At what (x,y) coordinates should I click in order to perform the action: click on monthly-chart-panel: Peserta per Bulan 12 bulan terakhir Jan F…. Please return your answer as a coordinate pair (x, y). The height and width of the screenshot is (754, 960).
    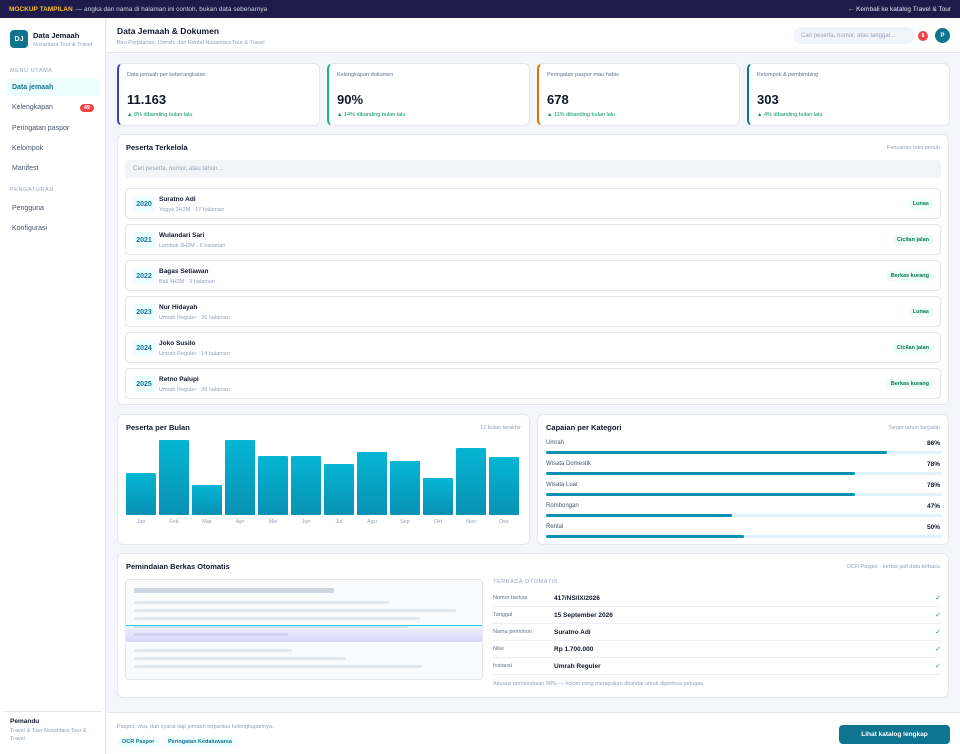
    Looking at the image, I should click on (323, 479).